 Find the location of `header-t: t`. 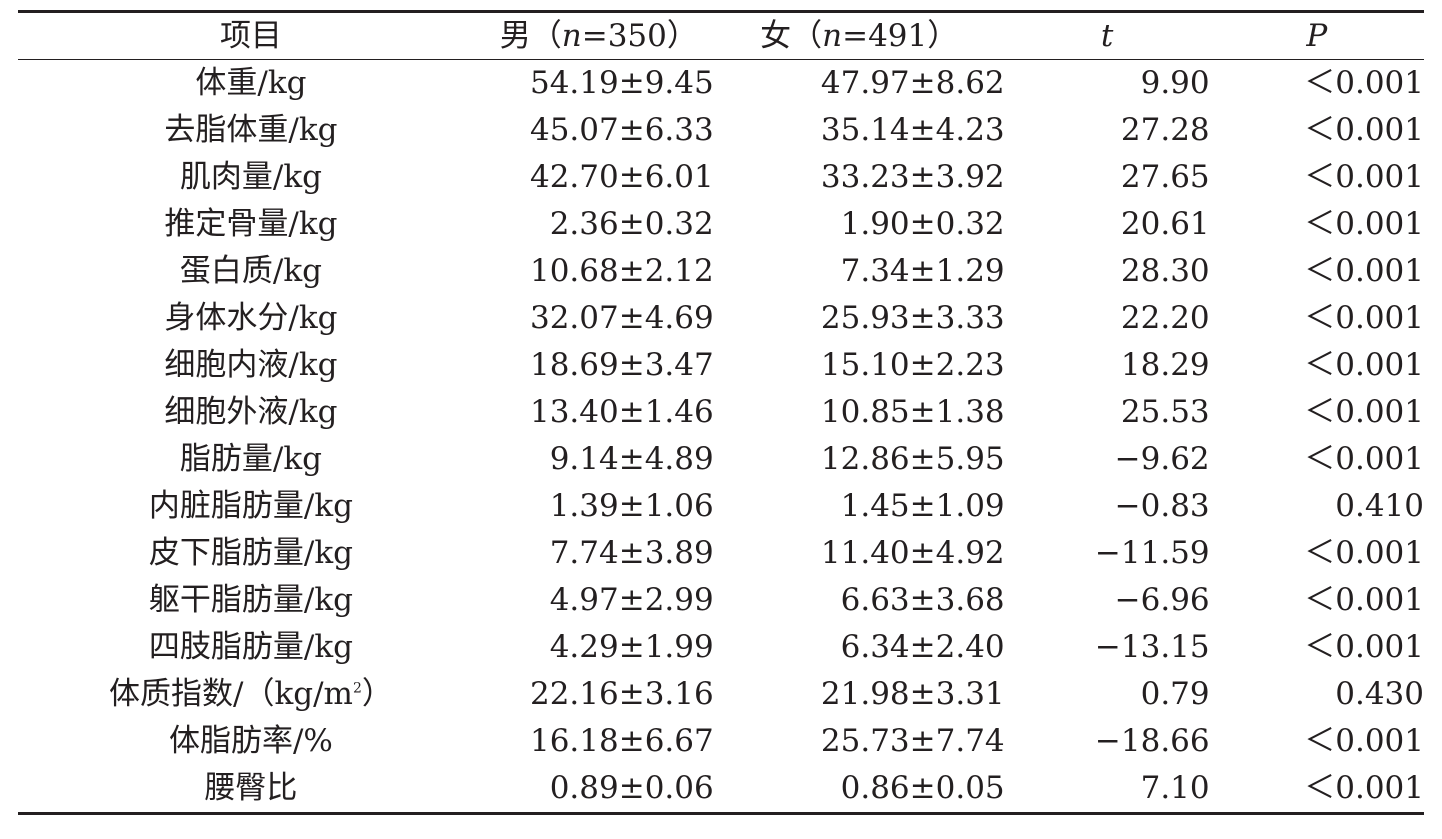

header-t: t is located at coordinates (1107, 36).